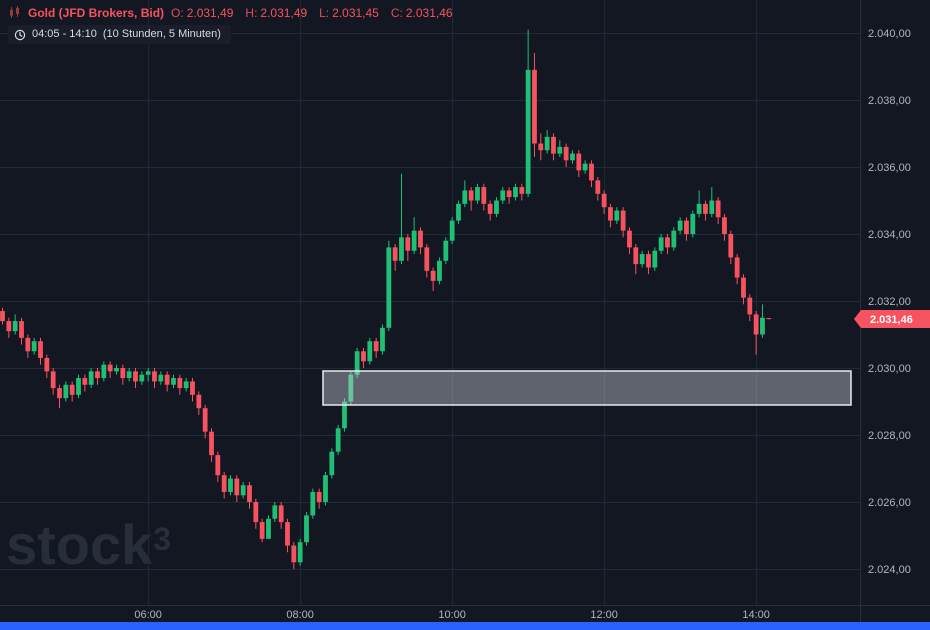 This screenshot has height=630, width=930. Describe the element at coordinates (89, 544) in the screenshot. I see `stock3-watermark: stock3` at that location.